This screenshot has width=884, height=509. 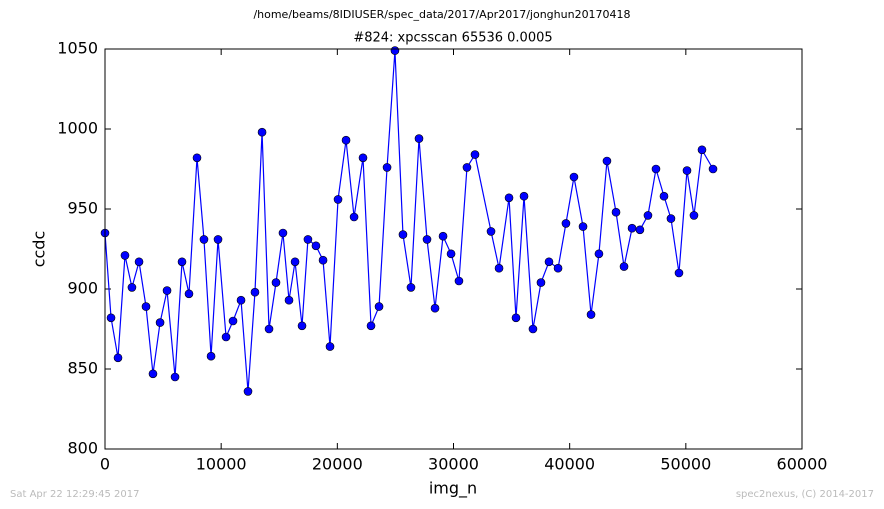 What do you see at coordinates (82, 448) in the screenshot?
I see `y-tick-label: 800` at bounding box center [82, 448].